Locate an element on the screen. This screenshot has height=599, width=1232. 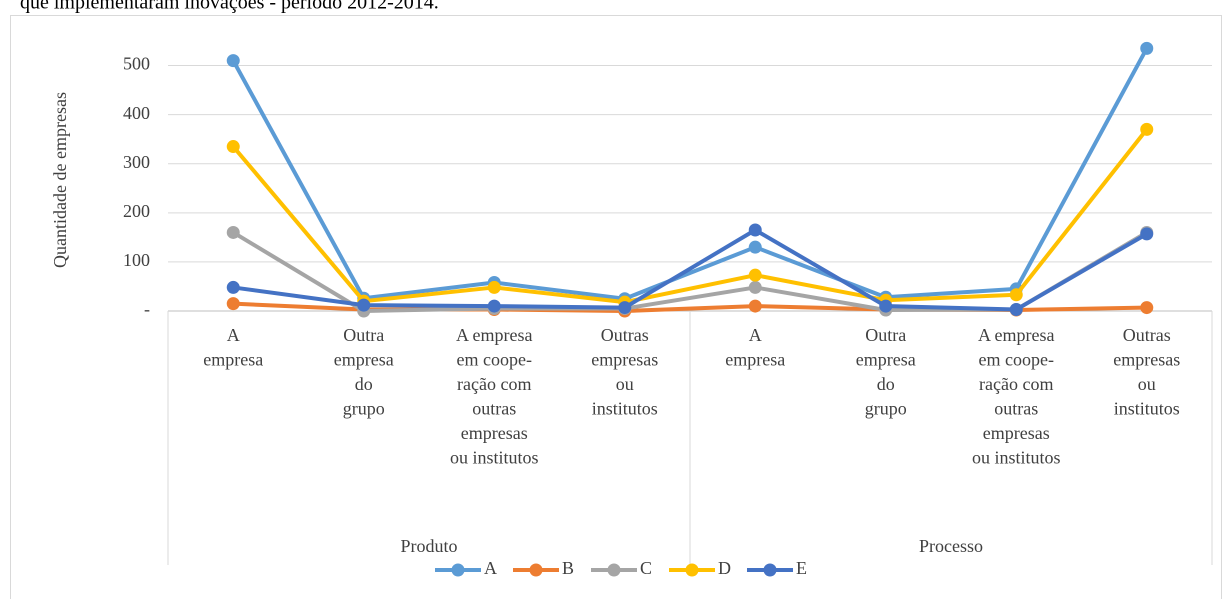
y-tick-label: 300 is located at coordinates (136, 162).